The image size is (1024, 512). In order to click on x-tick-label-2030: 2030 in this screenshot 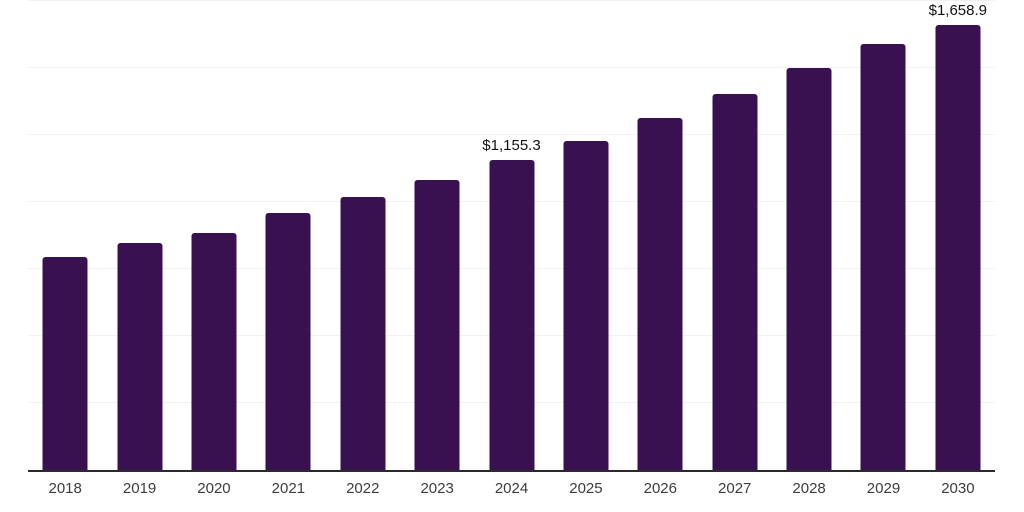, I will do `click(958, 488)`.